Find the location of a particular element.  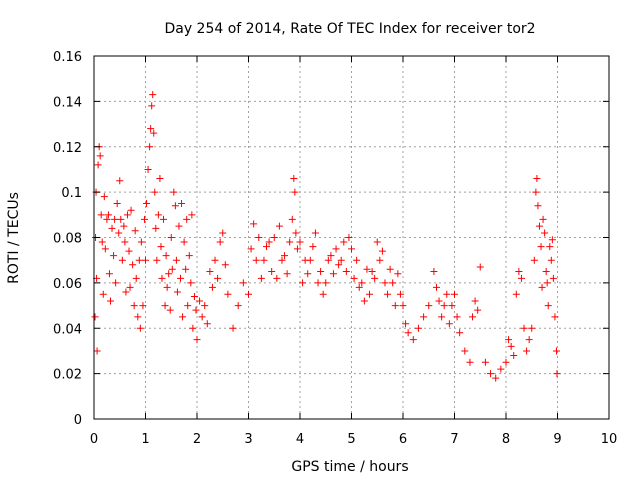

x-tick-label: 10 is located at coordinates (609, 439).